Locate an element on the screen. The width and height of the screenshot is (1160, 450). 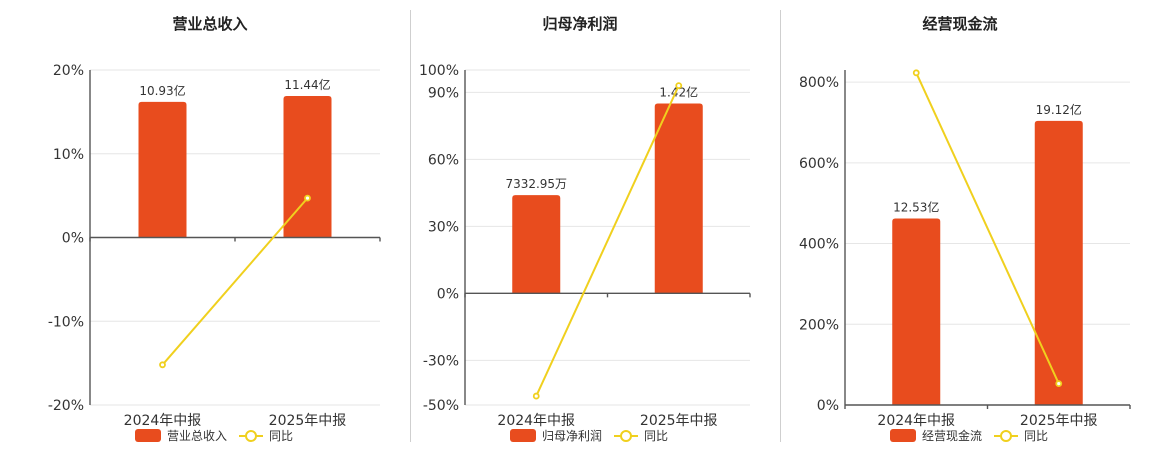
net-profit-y-tick-label: 60% is located at coordinates (443, 160).